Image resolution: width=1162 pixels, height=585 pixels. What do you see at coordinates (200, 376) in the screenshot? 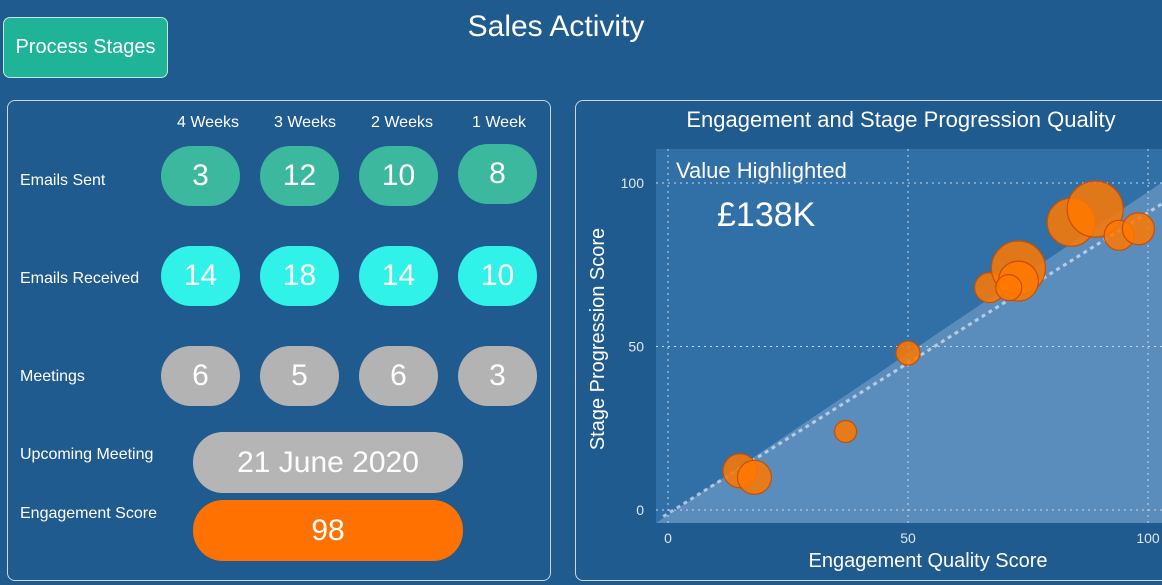
I see `meetings-4-weeks: 6` at bounding box center [200, 376].